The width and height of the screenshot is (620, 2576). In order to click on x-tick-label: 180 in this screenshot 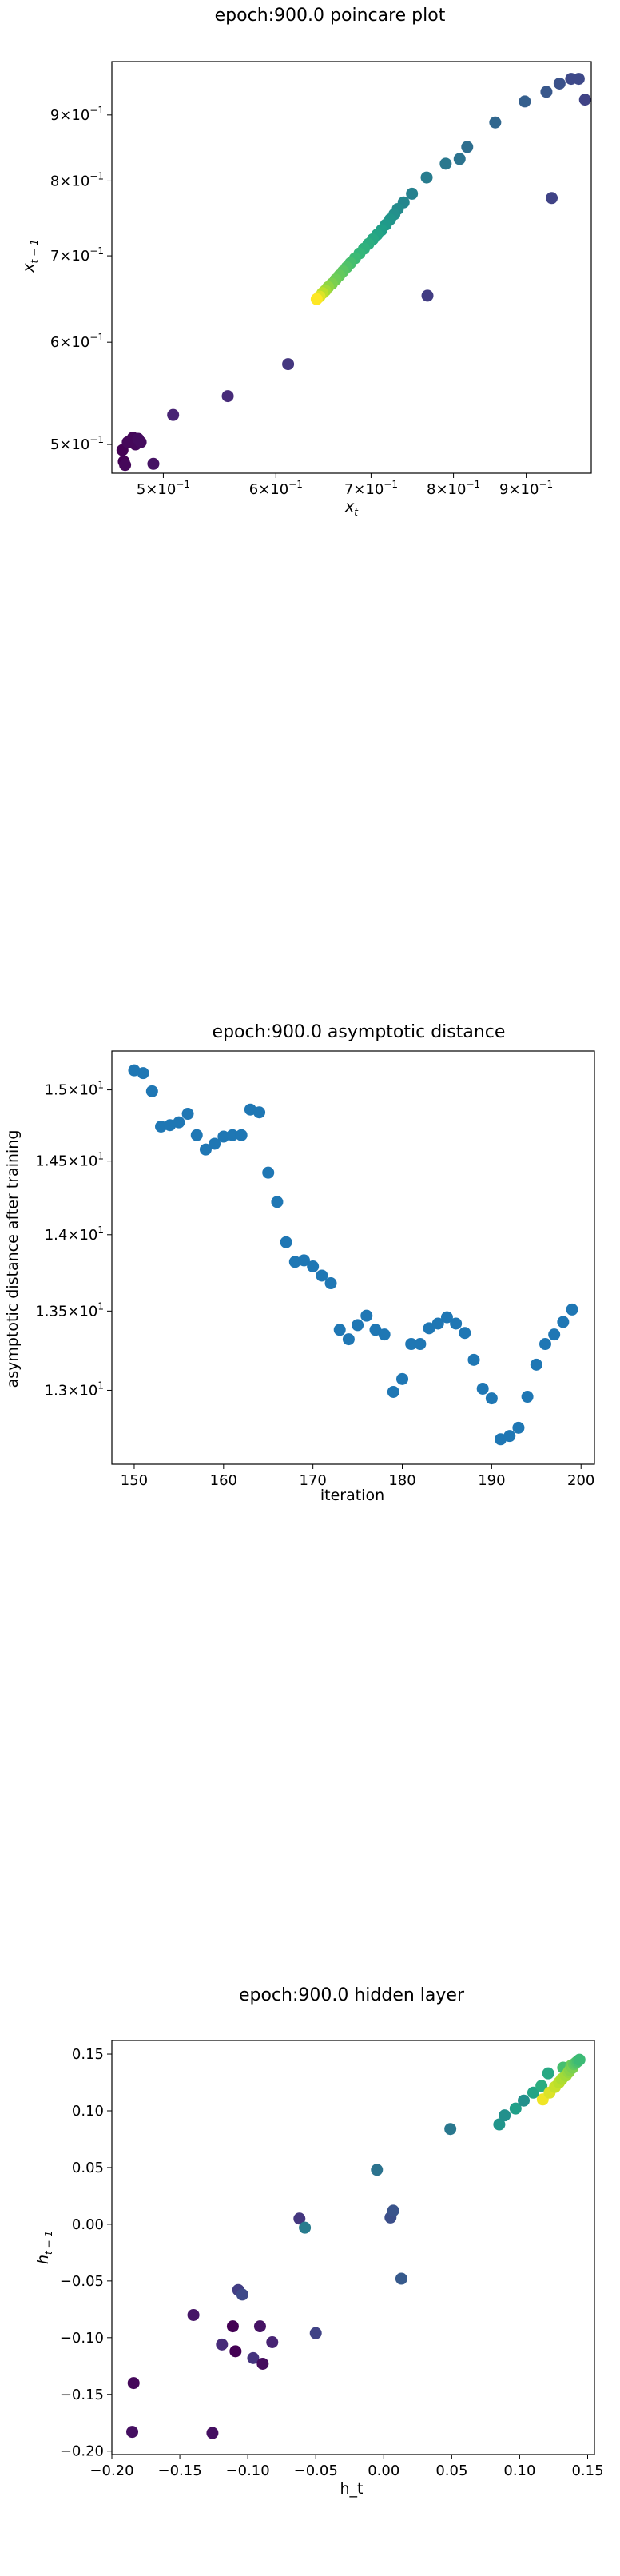, I will do `click(402, 1480)`.